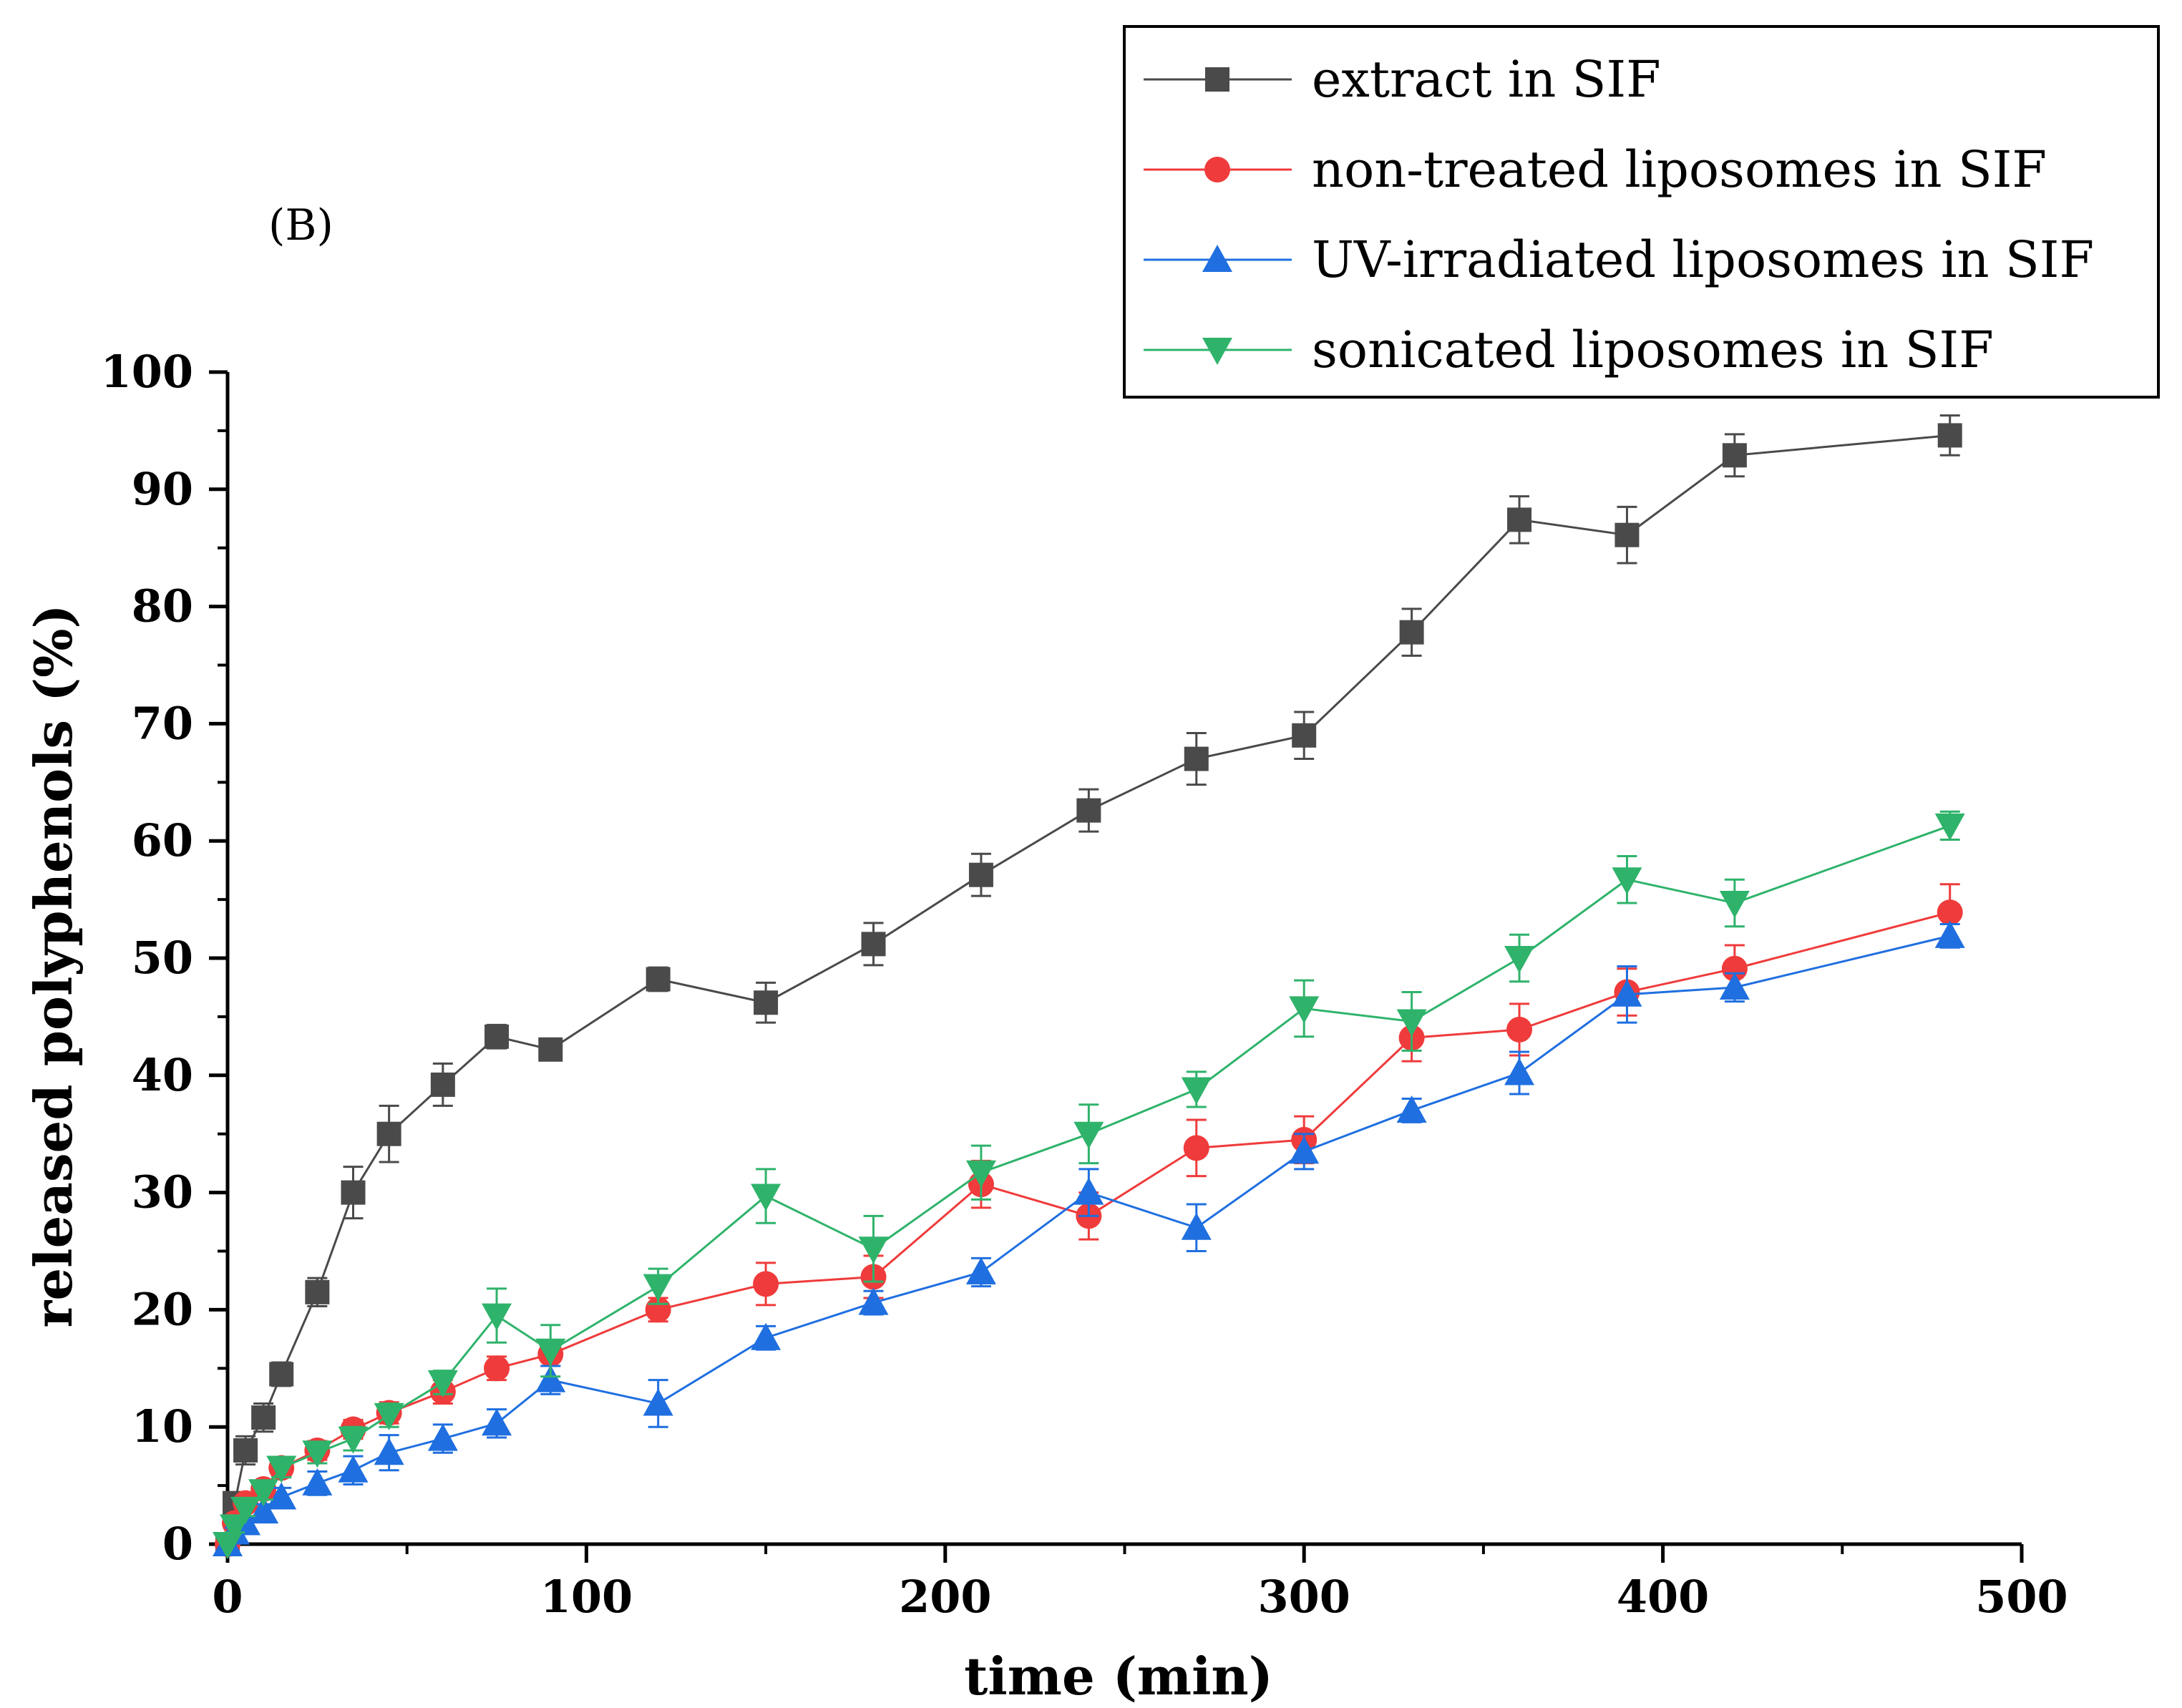 This screenshot has width=2182, height=1708. What do you see at coordinates (1118, 1676) in the screenshot?
I see `x-axis-title: time (min)` at bounding box center [1118, 1676].